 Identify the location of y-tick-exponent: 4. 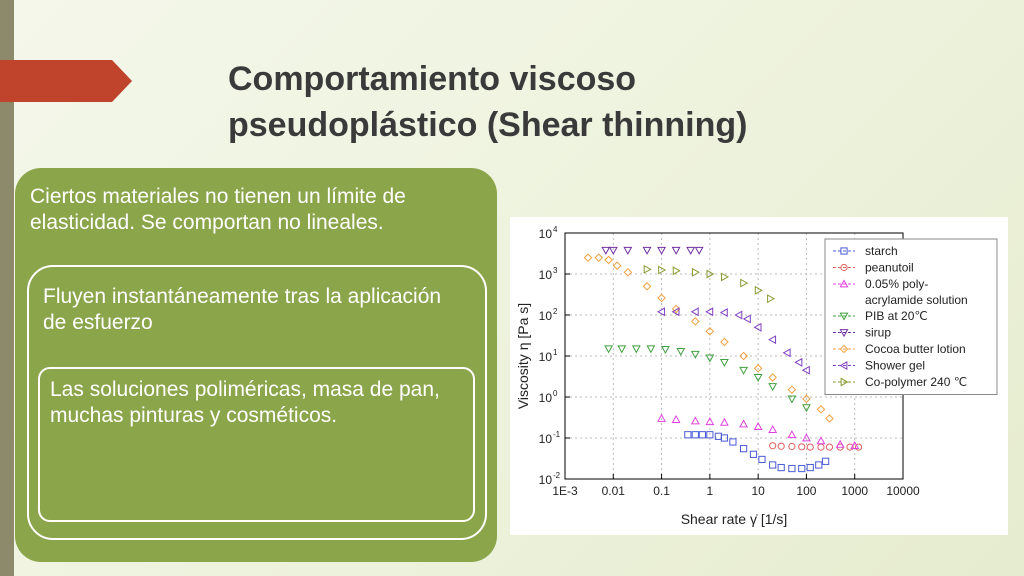
(555, 229).